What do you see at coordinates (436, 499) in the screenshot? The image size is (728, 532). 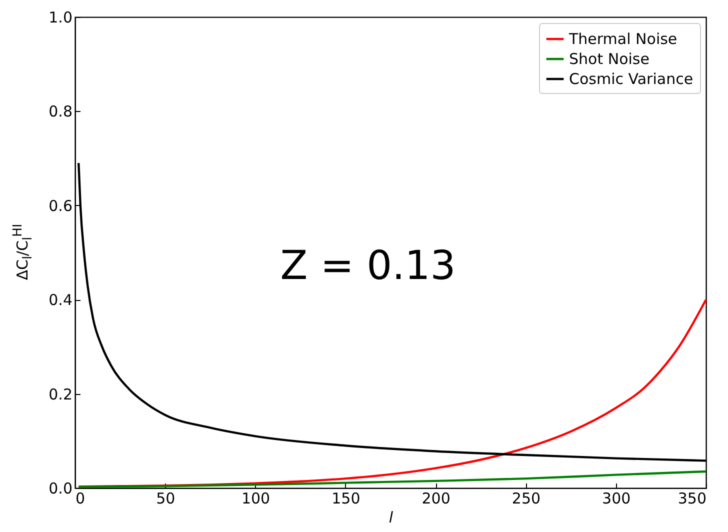 I see `x-tick-label: 200` at bounding box center [436, 499].